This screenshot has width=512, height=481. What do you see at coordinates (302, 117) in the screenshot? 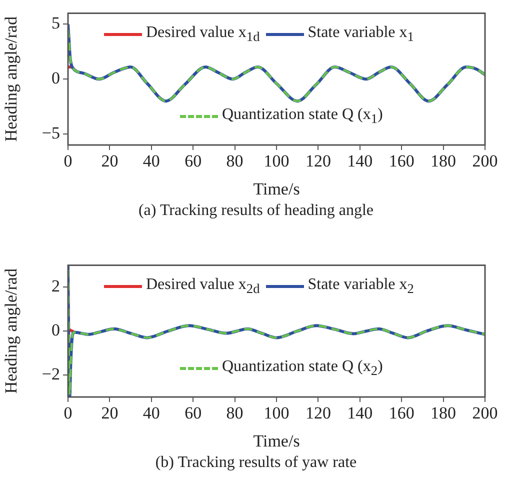
I see `legend-label: Quantization state Q (x$_{1}$)` at bounding box center [302, 117].